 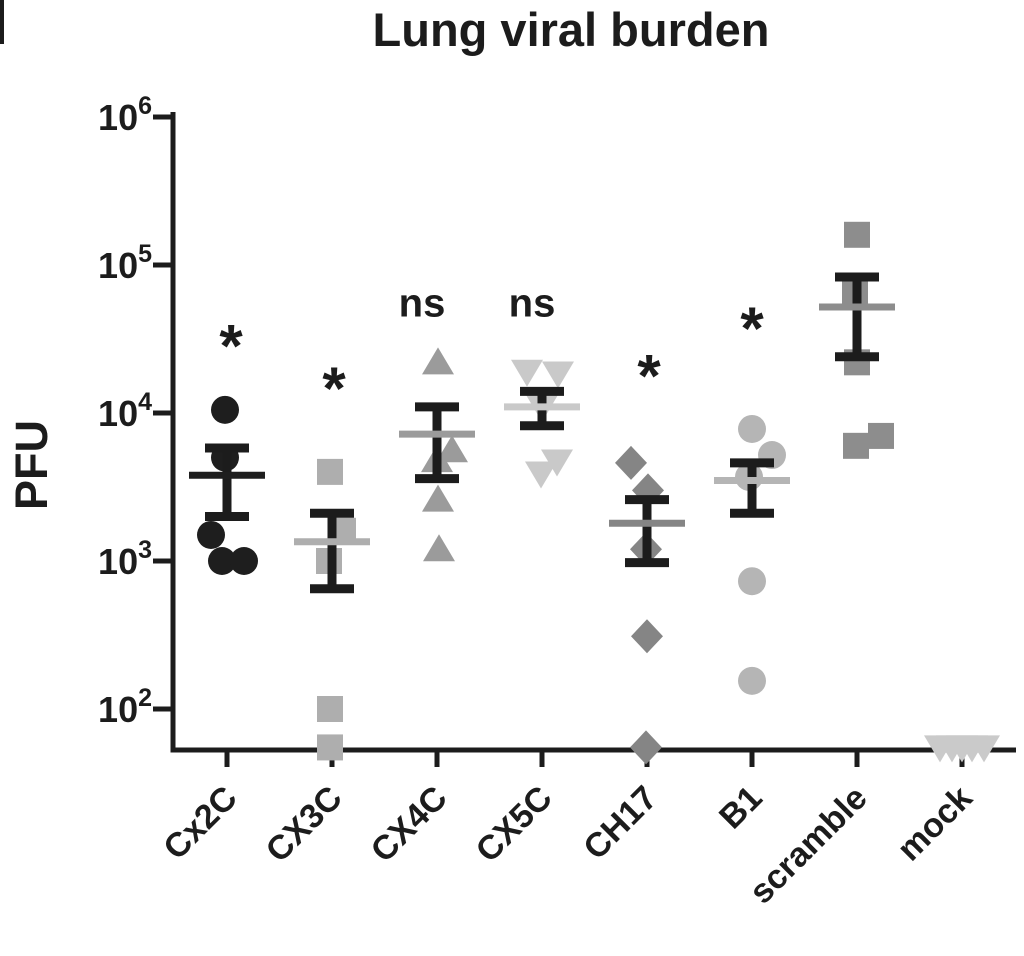 What do you see at coordinates (125, 263) in the screenshot?
I see `y-tick-label: 10⁵` at bounding box center [125, 263].